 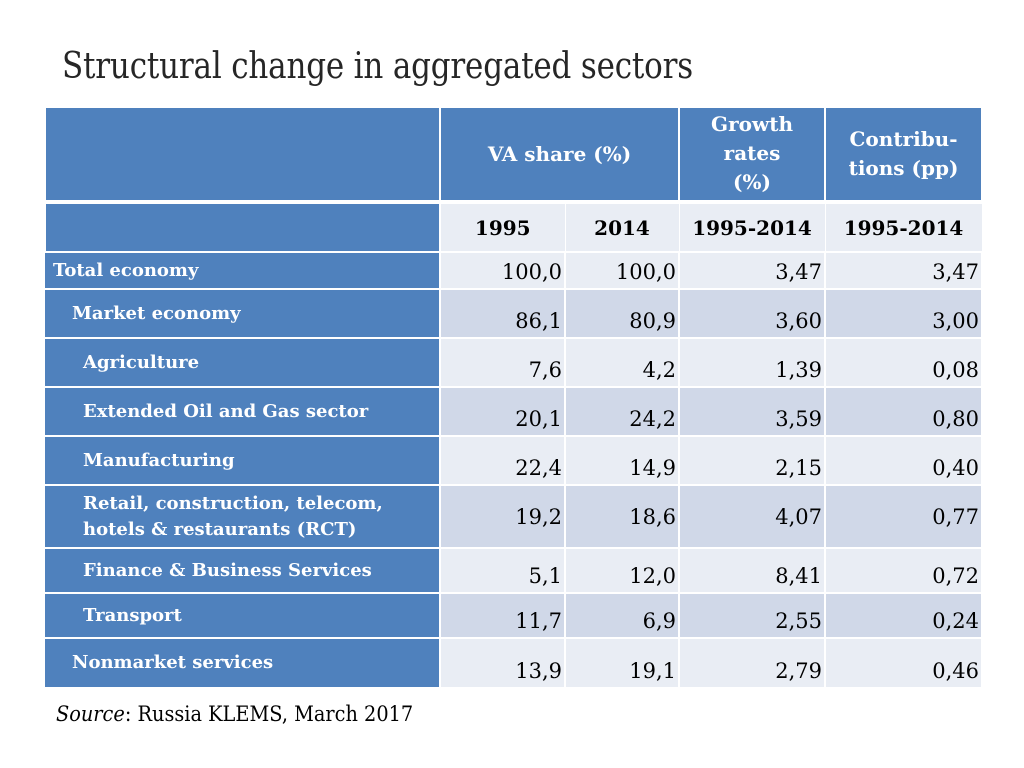 What do you see at coordinates (242, 460) in the screenshot?
I see `row-label: Manufacturing` at bounding box center [242, 460].